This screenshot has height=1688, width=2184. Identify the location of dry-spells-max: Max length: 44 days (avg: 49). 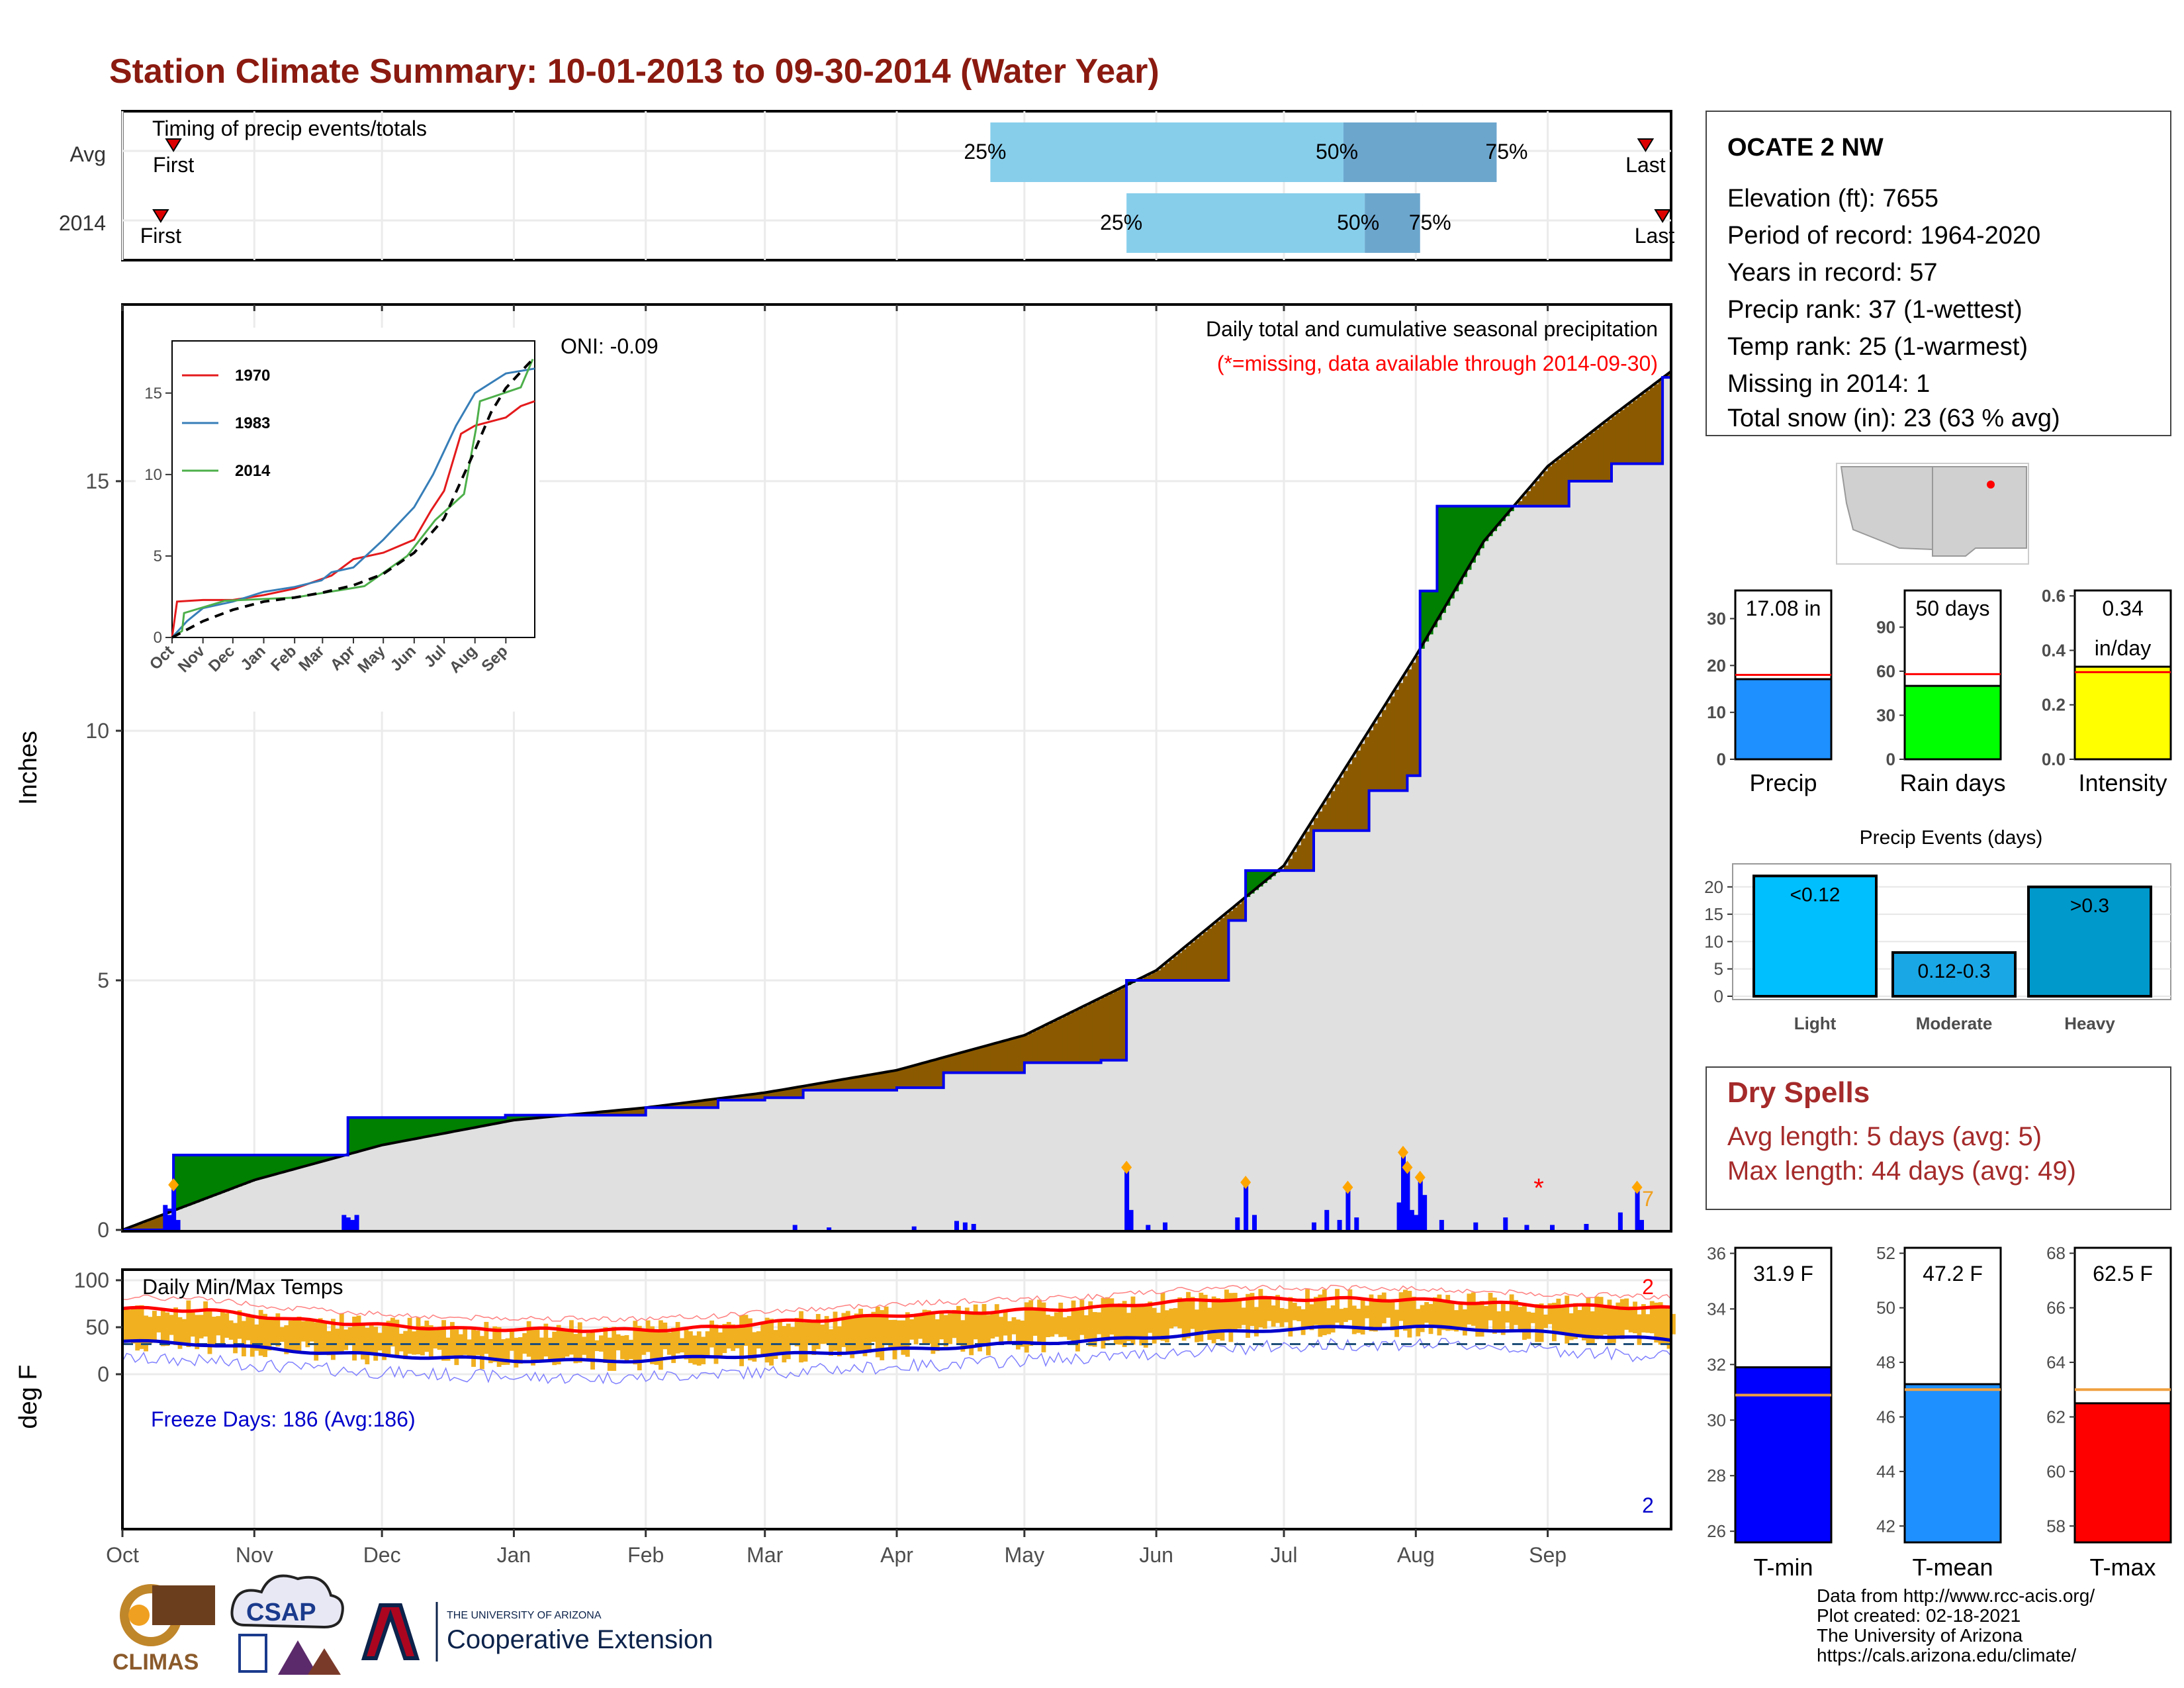
(1901, 1171).